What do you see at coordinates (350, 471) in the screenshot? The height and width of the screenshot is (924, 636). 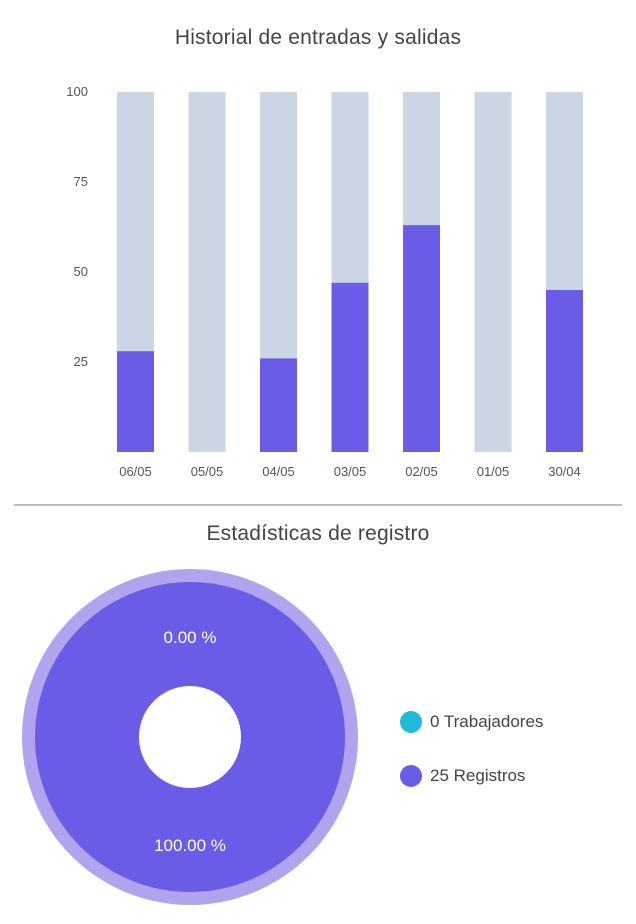 I see `x-tick-label: 03/05` at bounding box center [350, 471].